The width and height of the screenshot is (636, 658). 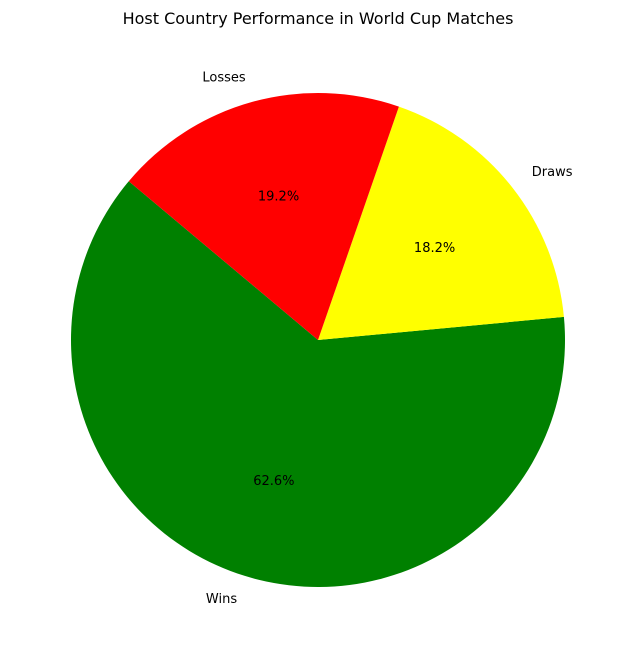 I want to click on pie-slice-draws, so click(x=441, y=223).